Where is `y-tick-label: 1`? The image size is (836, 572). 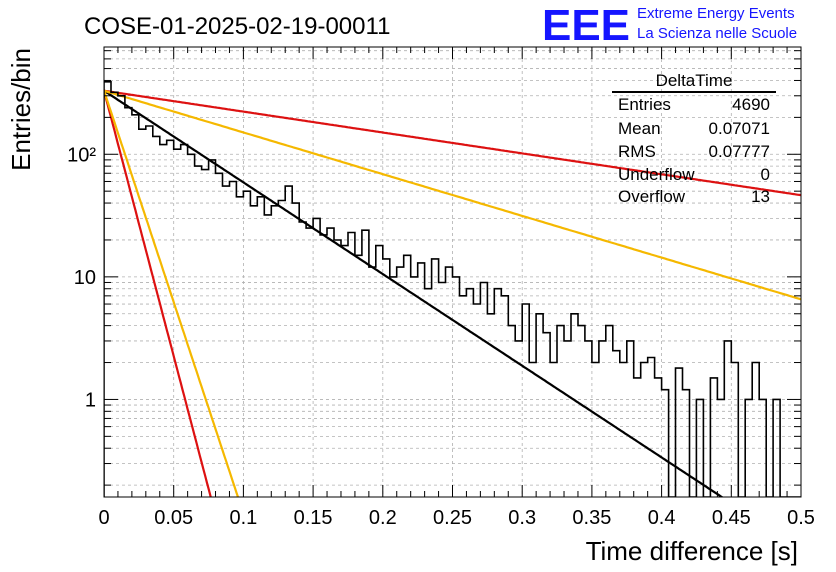 y-tick-label: 1 is located at coordinates (90, 400).